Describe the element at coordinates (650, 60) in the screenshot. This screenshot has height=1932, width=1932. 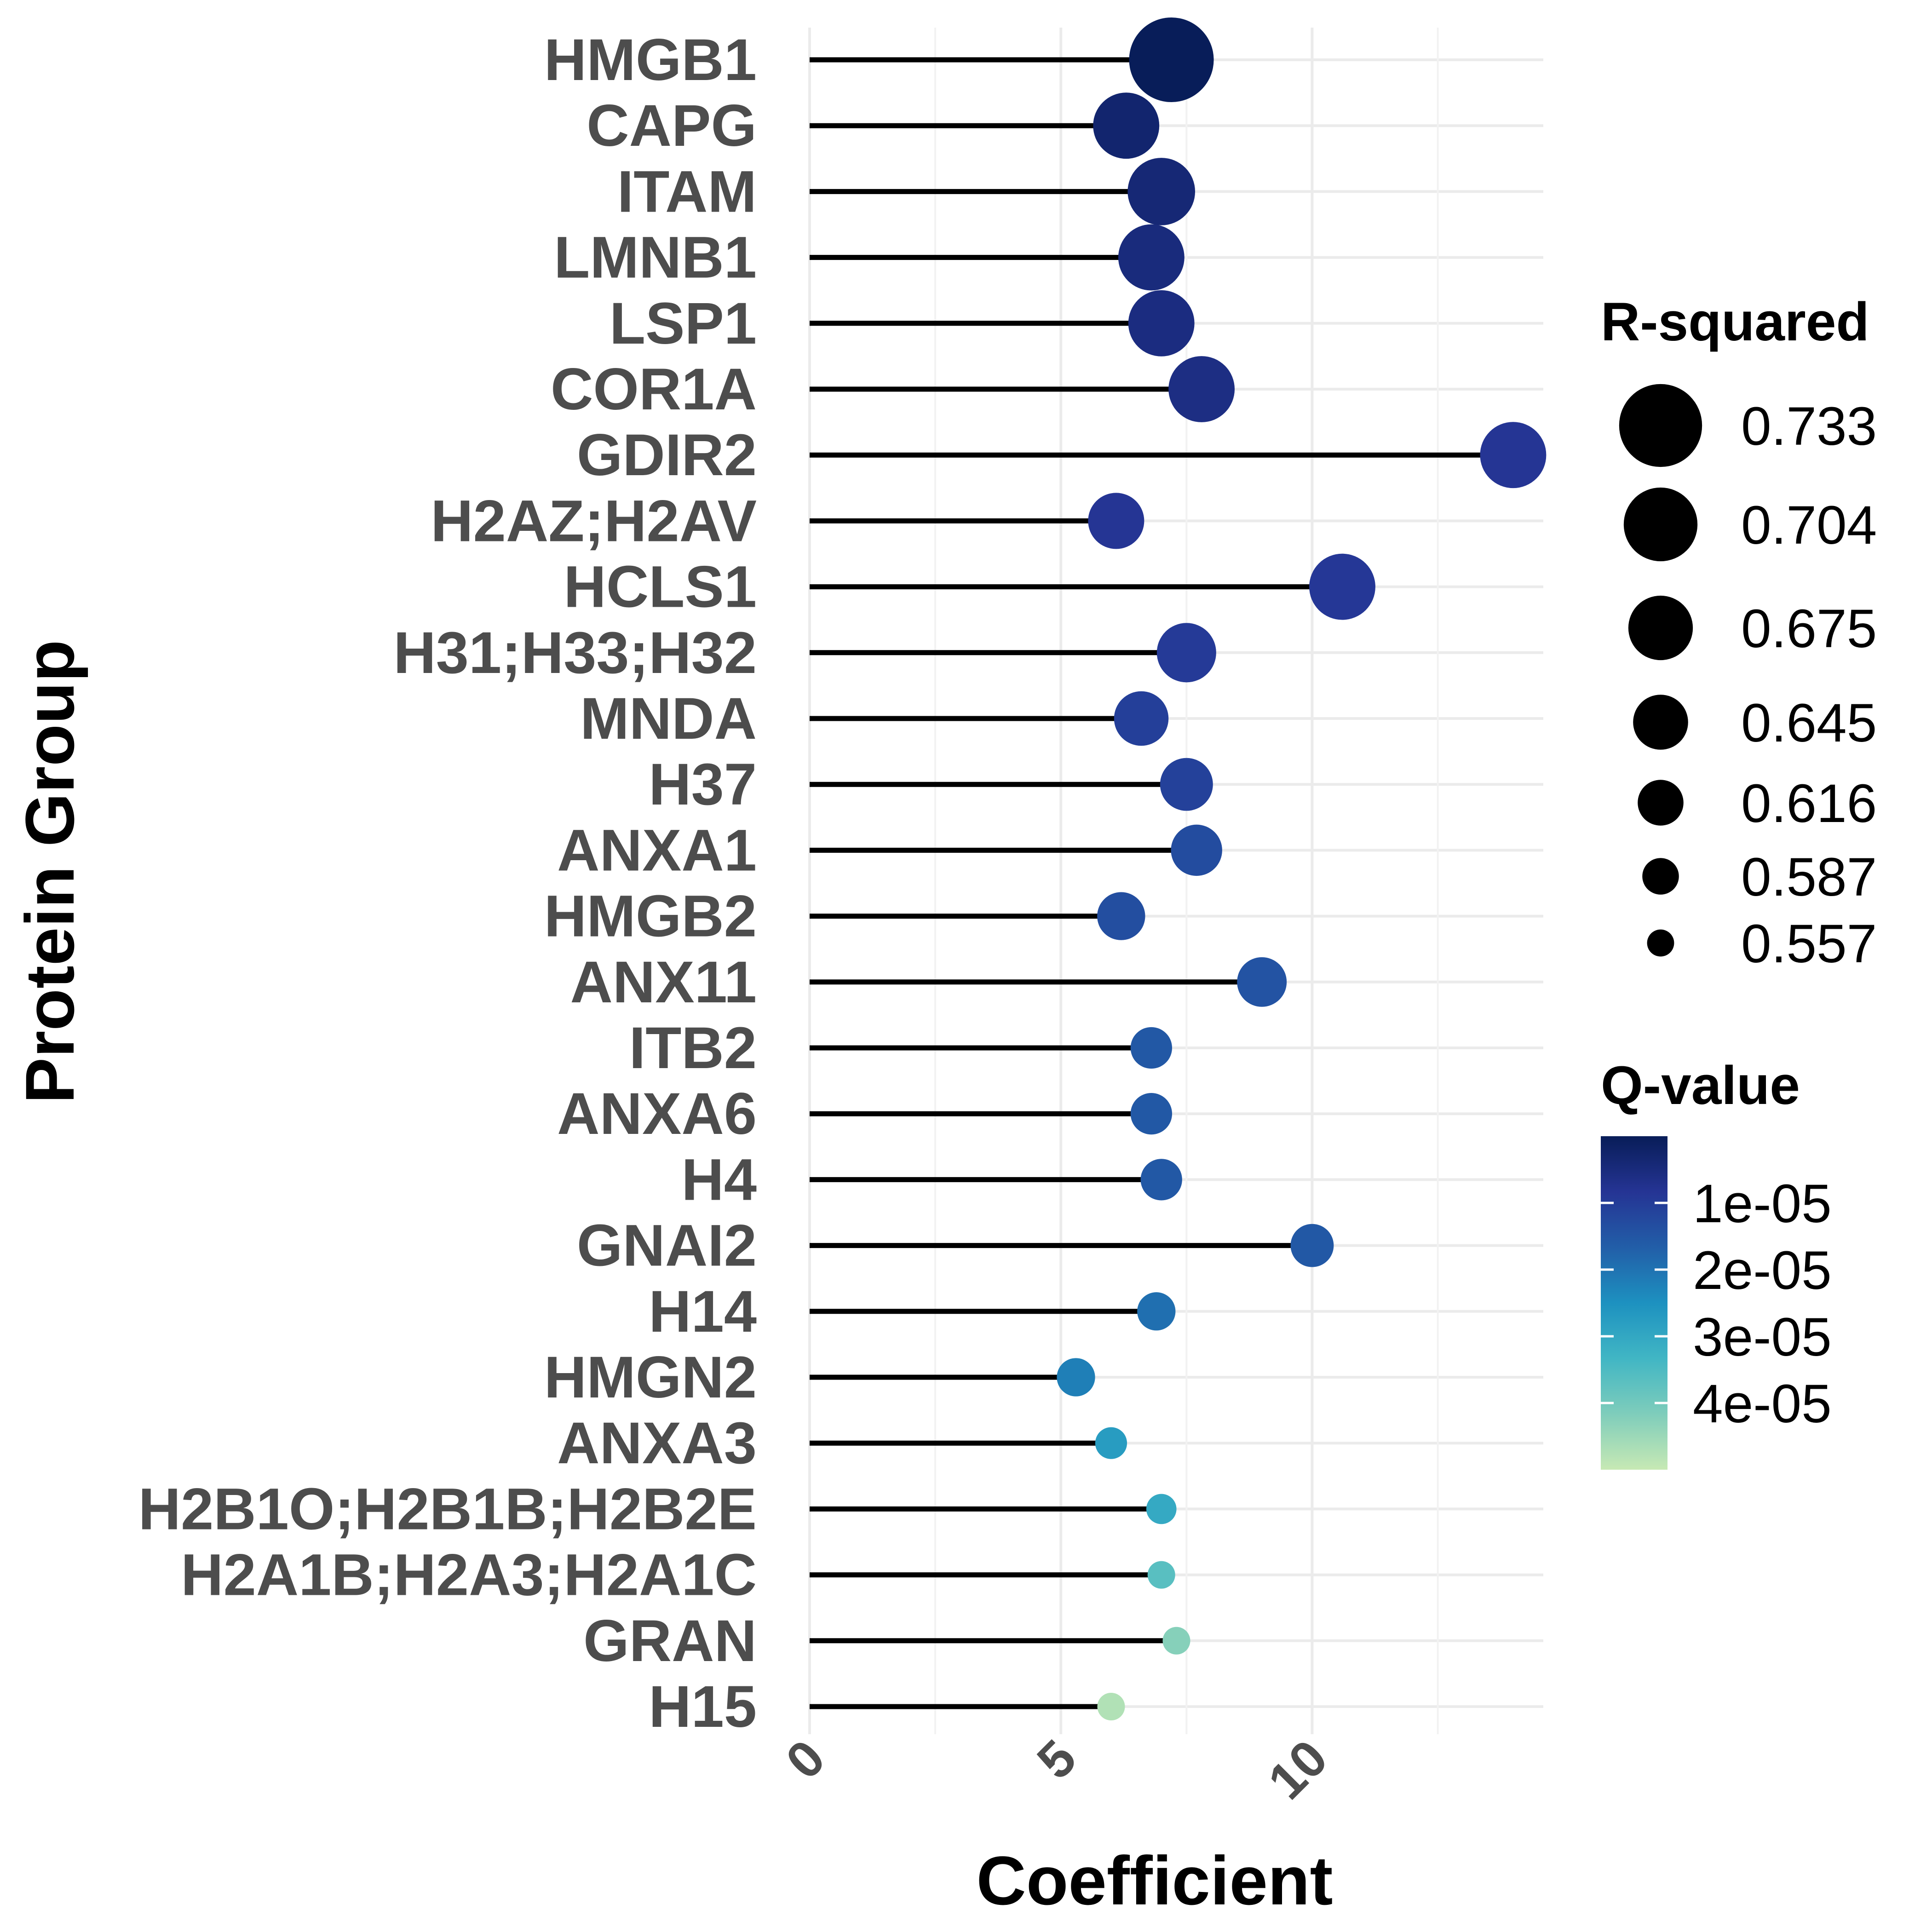
I see `y-tick-label: HMGB1` at that location.